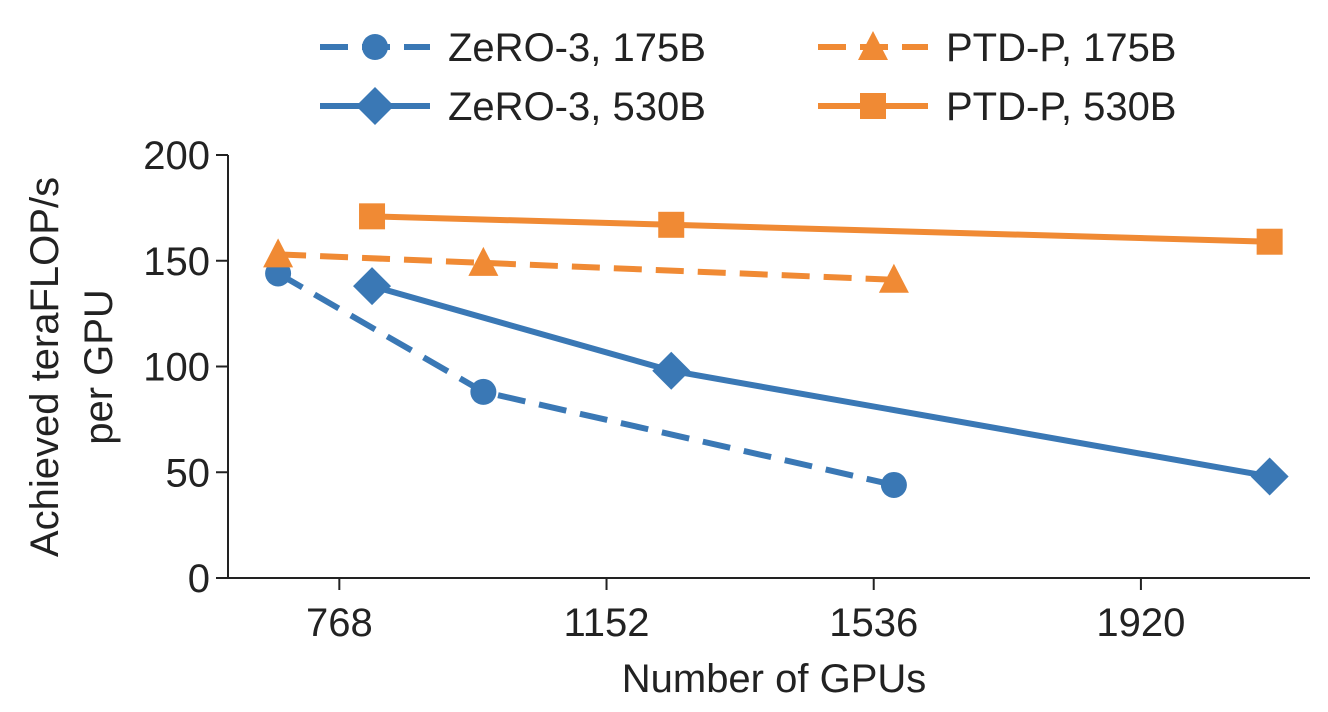 This screenshot has height=712, width=1328. I want to click on y-axis-label-line2: per GPU, so click(99, 367).